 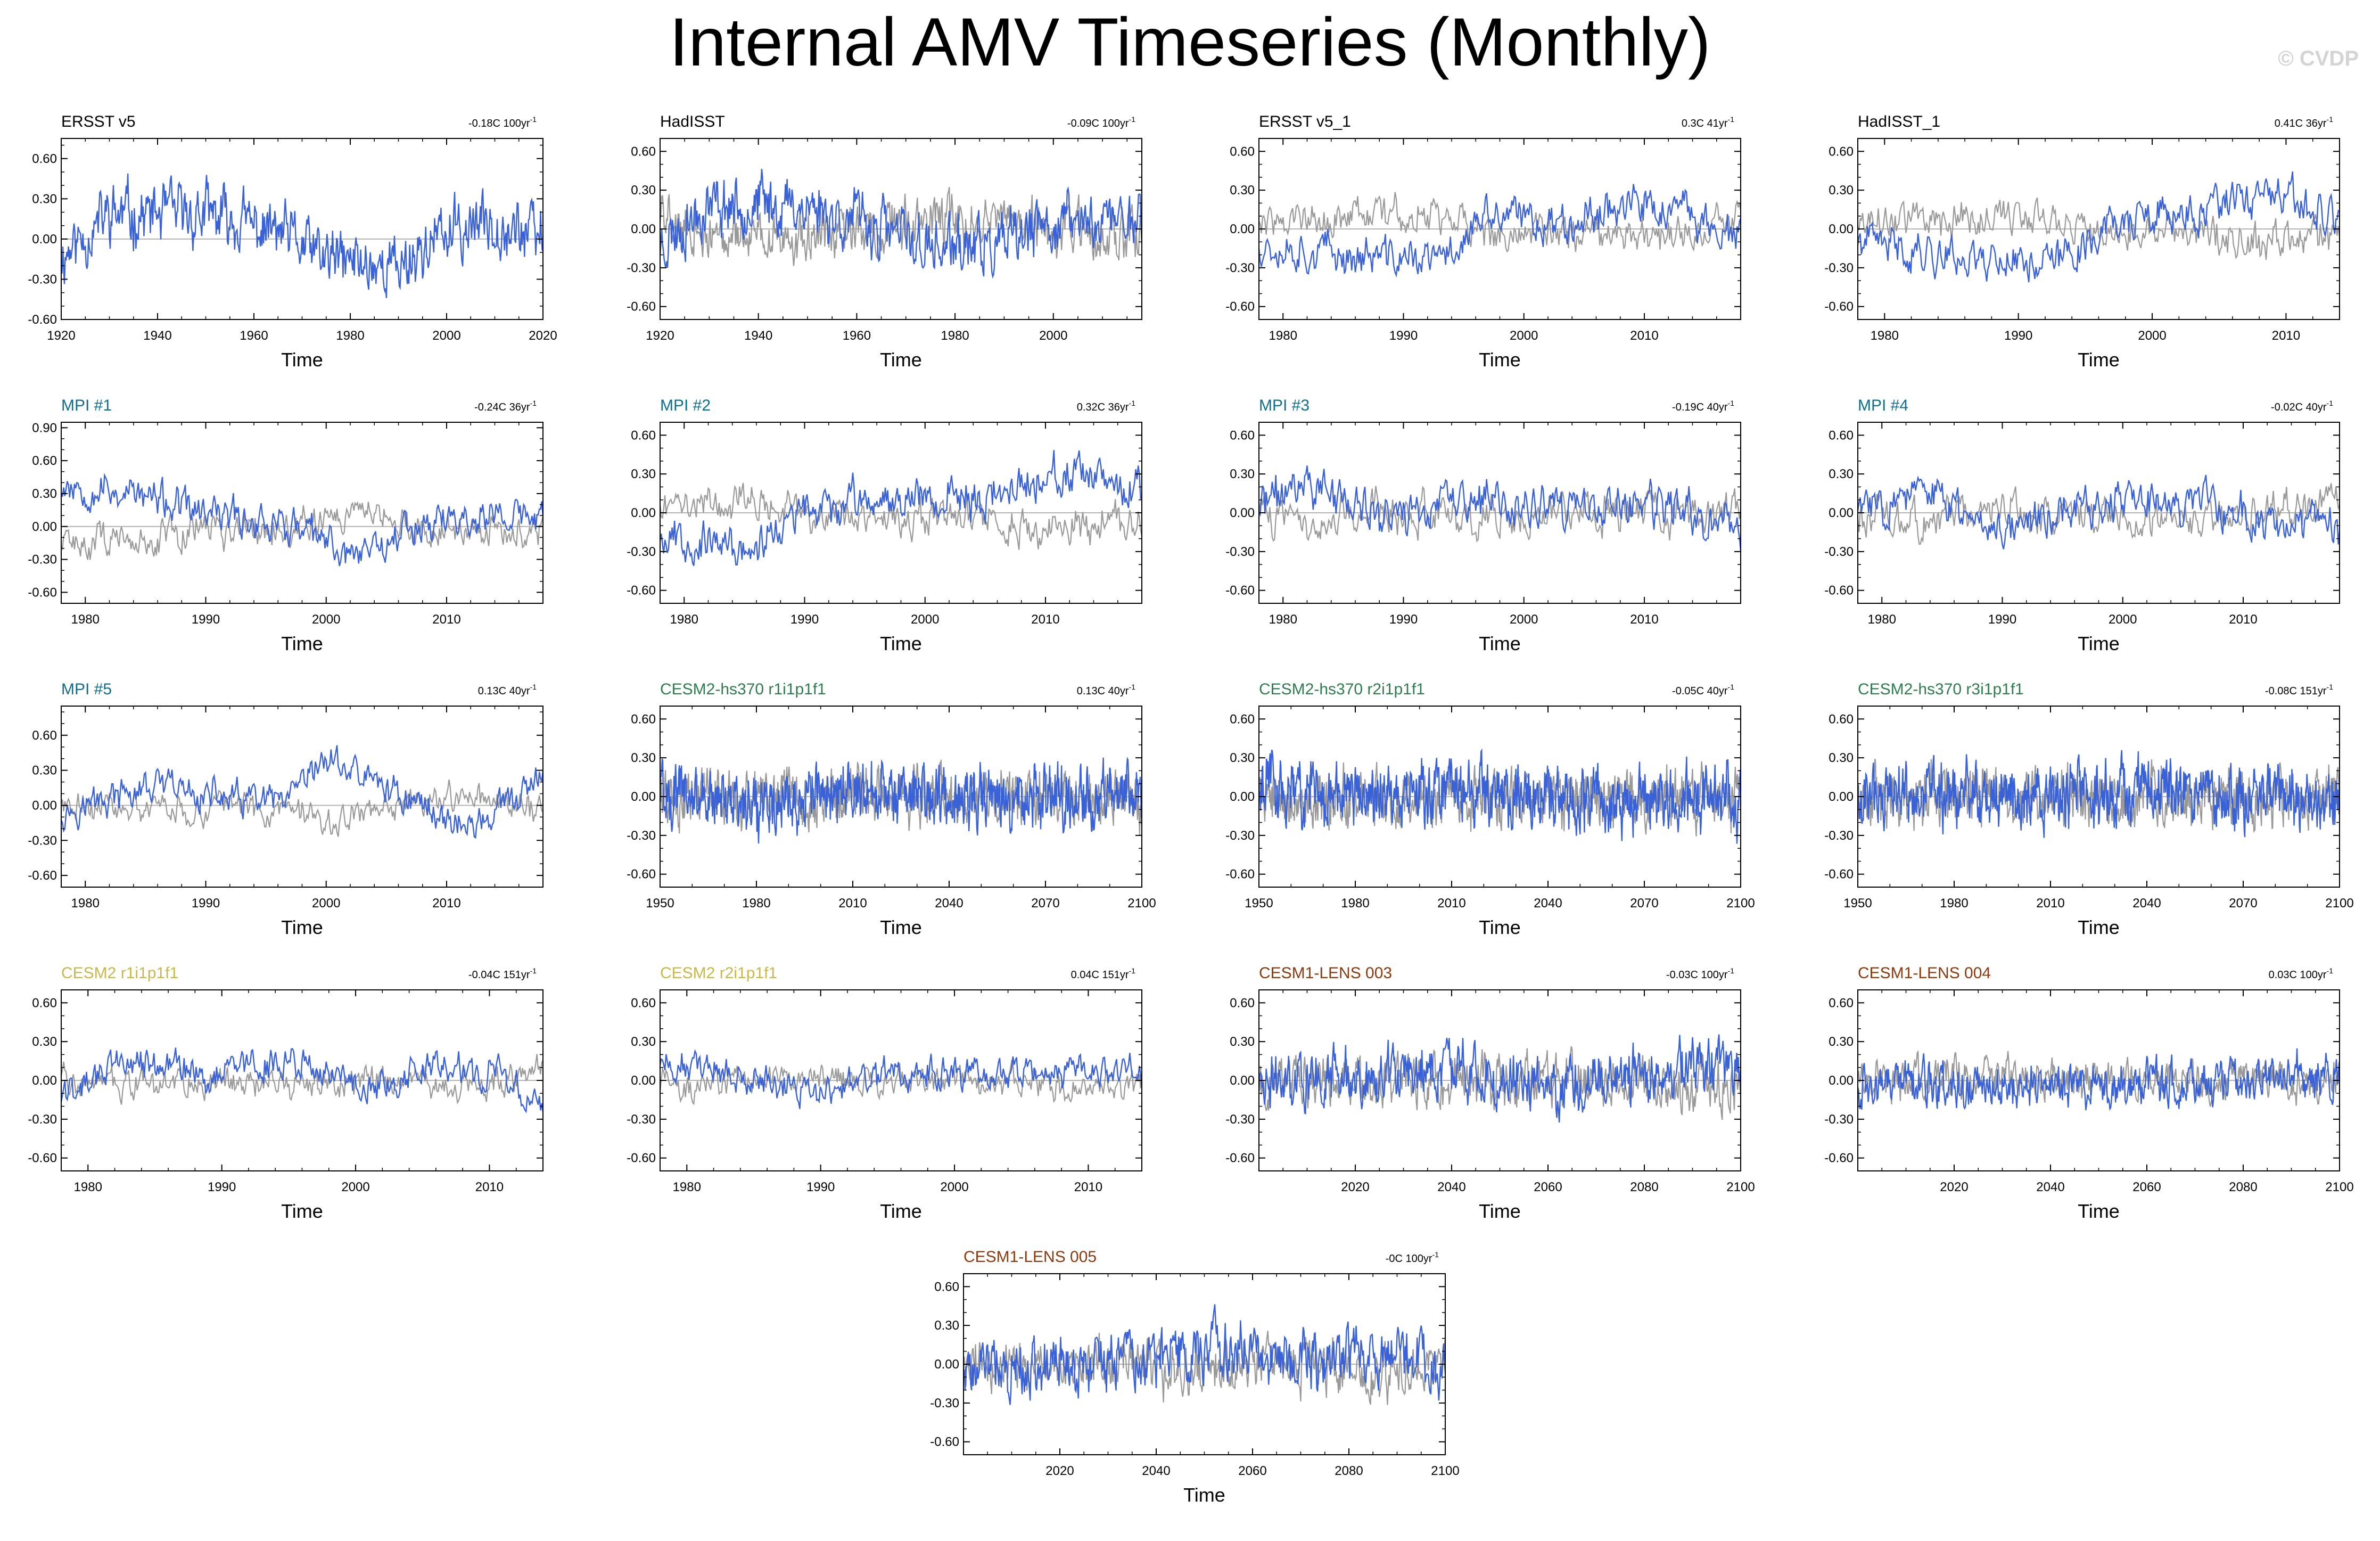 What do you see at coordinates (1697, 975) in the screenshot?
I see `trend-value: -0.03C 100yr` at bounding box center [1697, 975].